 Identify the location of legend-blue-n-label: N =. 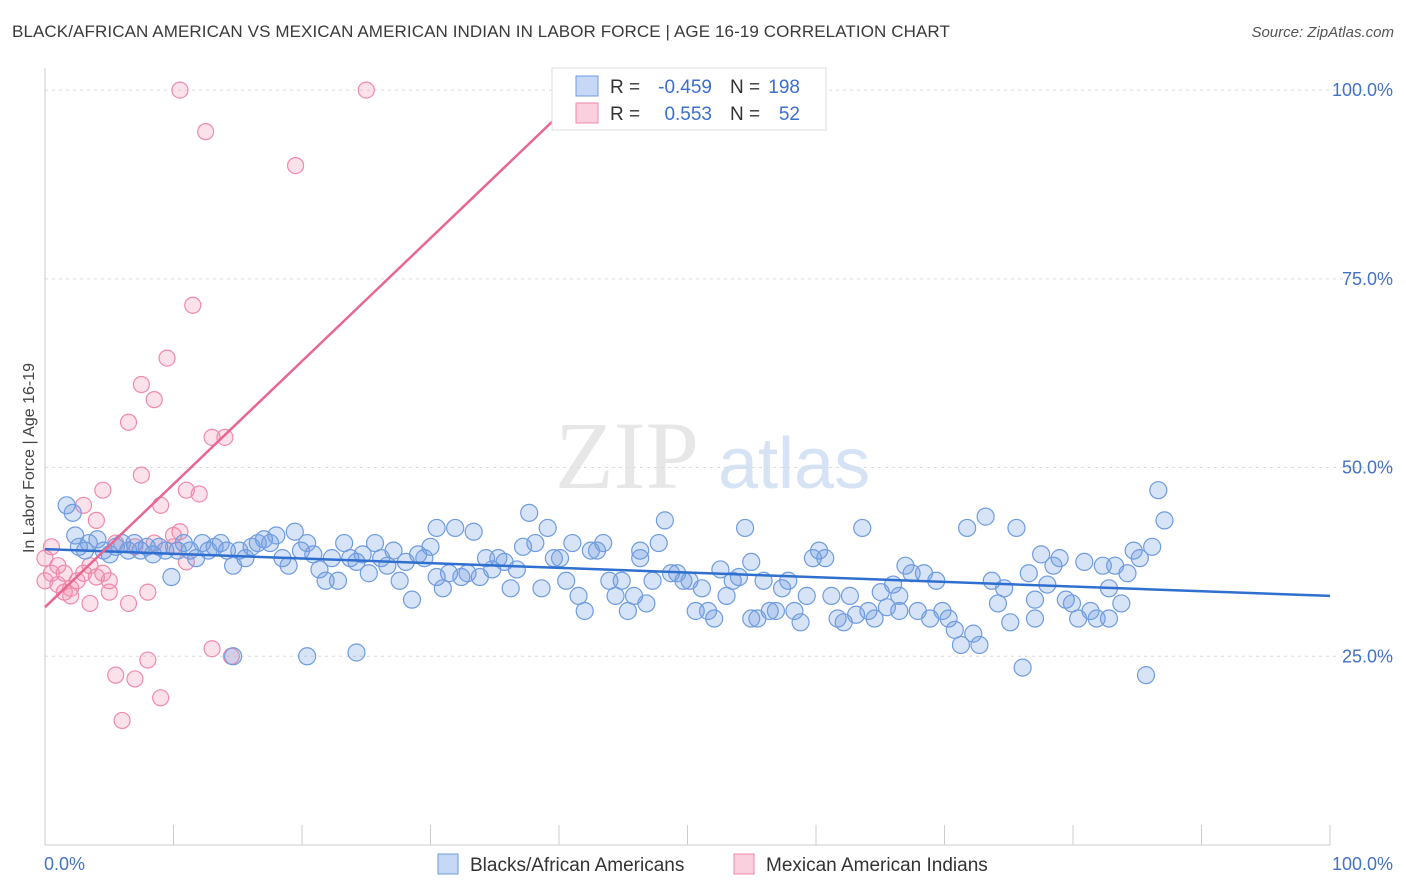
(745, 87).